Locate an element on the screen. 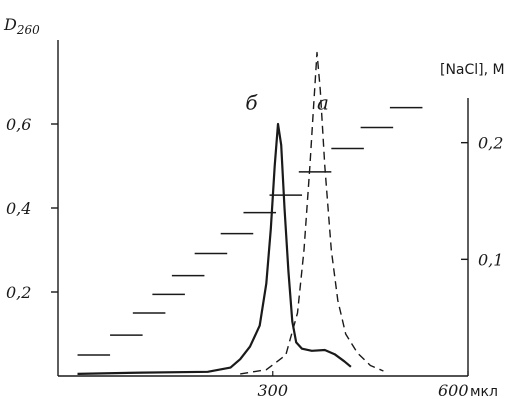  y-left-tick-label: 0,6 is located at coordinates (18, 124).